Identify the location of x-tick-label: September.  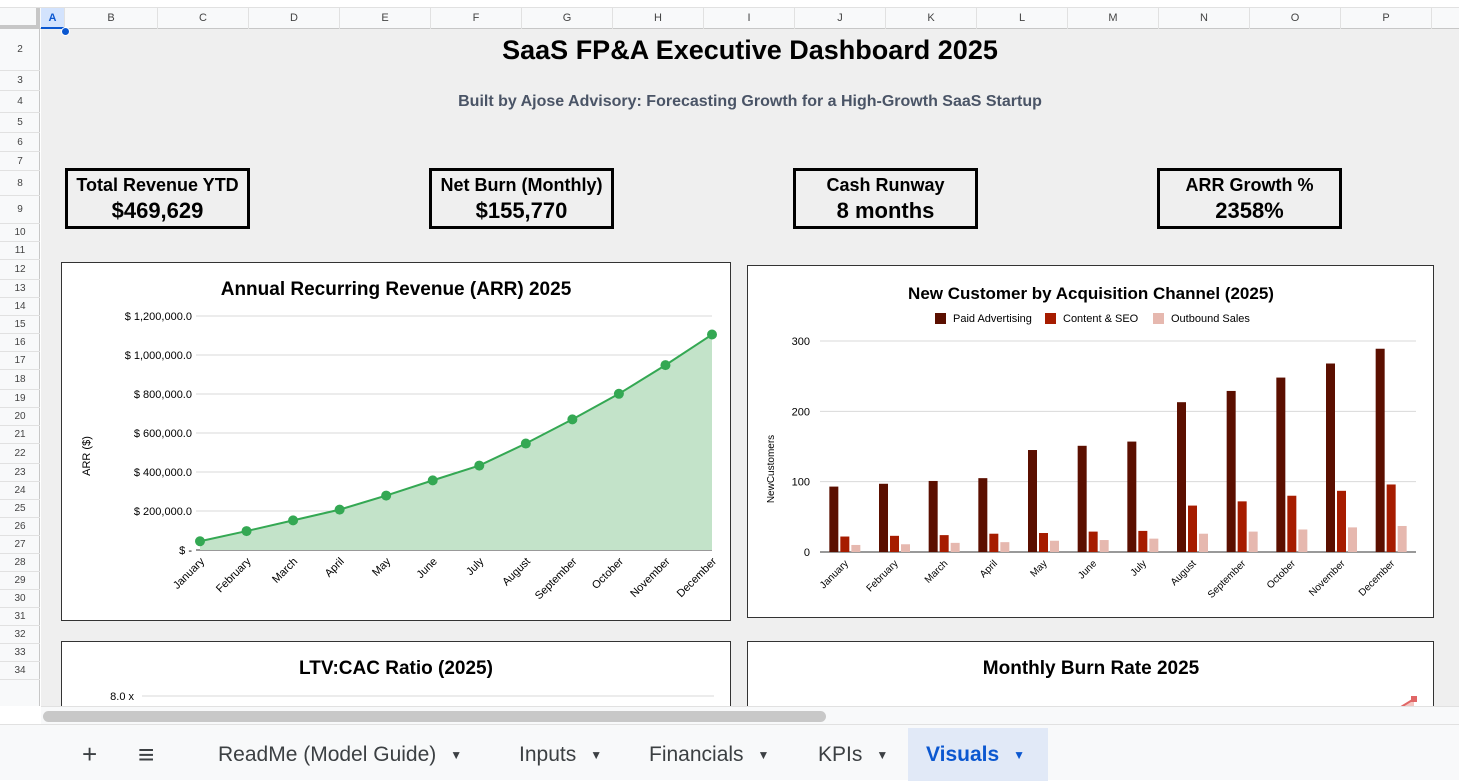
(1227, 579).